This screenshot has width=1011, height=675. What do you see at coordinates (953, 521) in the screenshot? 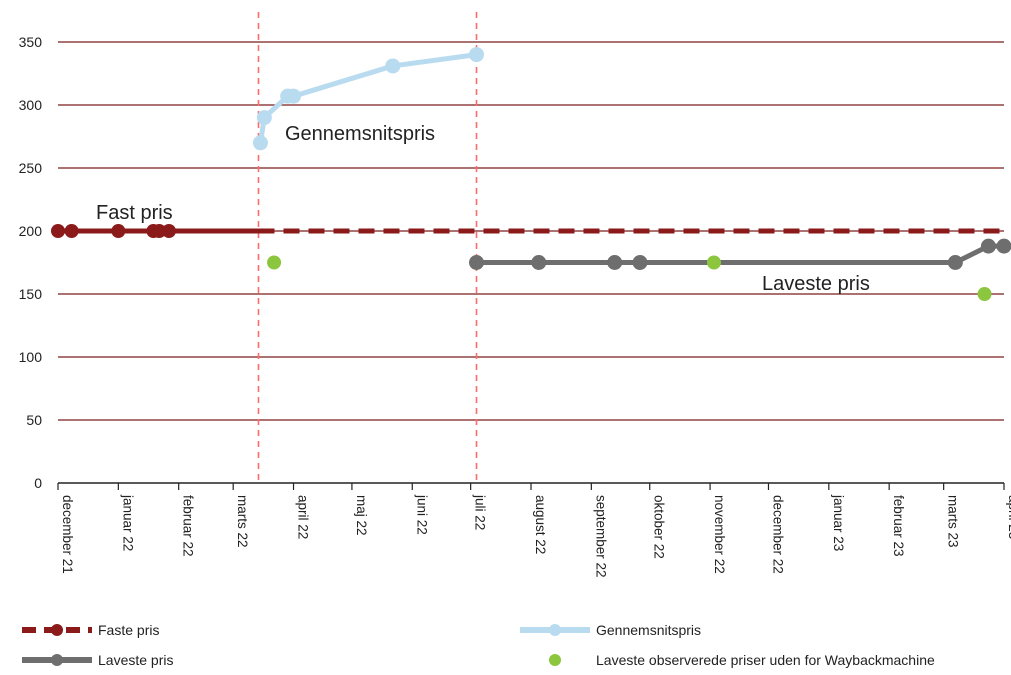
I see `x-tick-label: marts 23` at bounding box center [953, 521].